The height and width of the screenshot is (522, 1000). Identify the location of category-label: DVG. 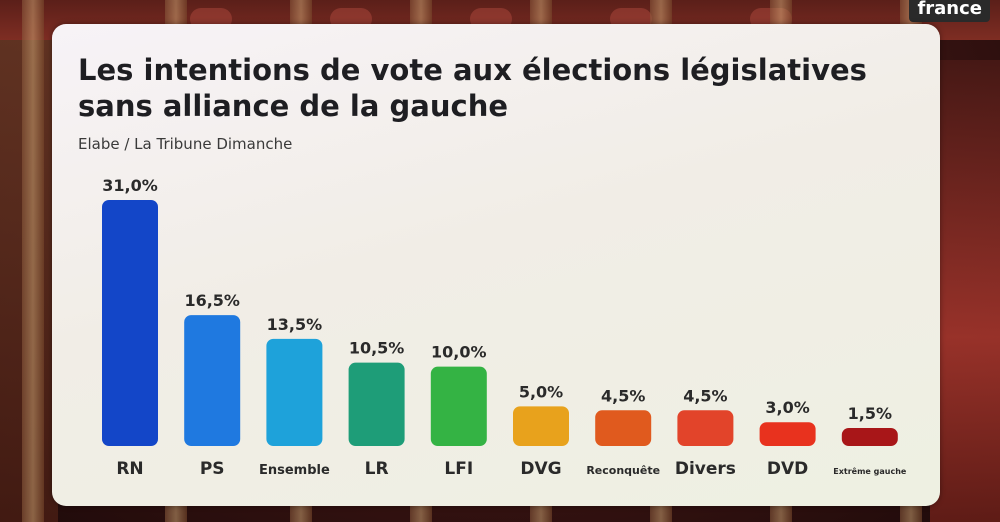
(540, 469).